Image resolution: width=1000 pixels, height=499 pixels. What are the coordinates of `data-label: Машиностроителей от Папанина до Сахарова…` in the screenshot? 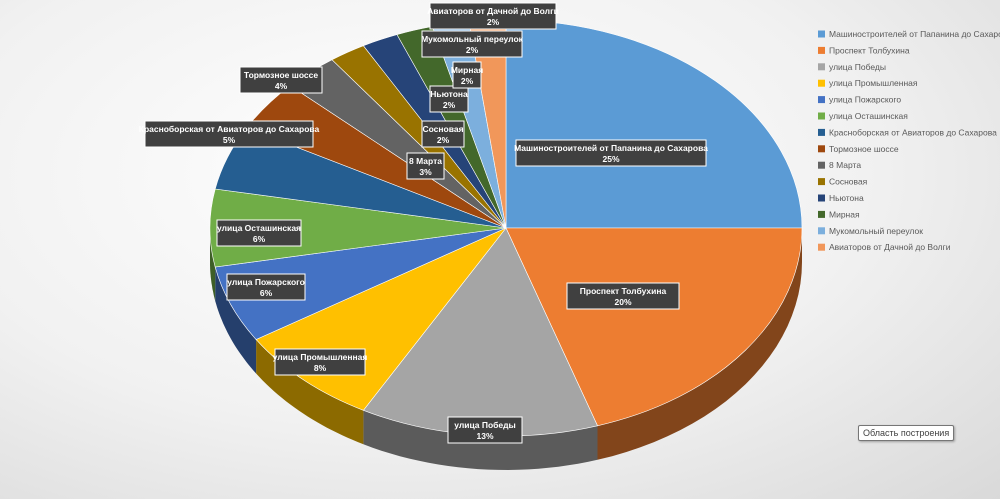 It's located at (611, 153).